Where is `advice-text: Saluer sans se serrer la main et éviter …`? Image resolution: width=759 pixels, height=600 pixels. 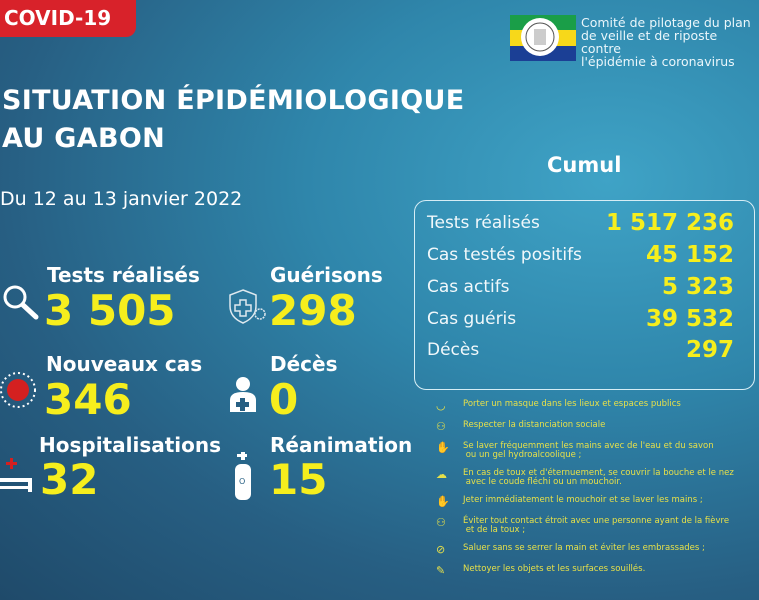
advice-text: Saluer sans se serrer la main et éviter … is located at coordinates (584, 548).